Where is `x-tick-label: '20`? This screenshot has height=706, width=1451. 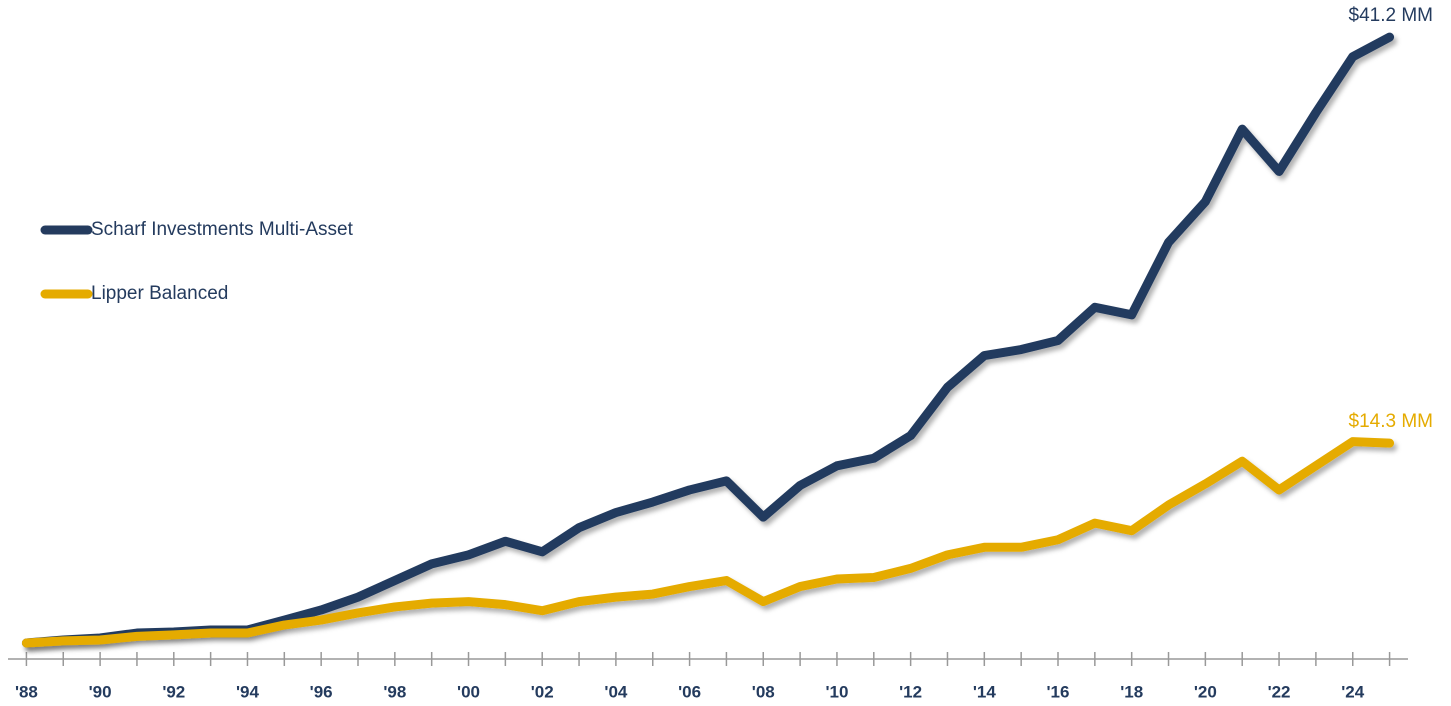 x-tick-label: '20 is located at coordinates (1205, 691).